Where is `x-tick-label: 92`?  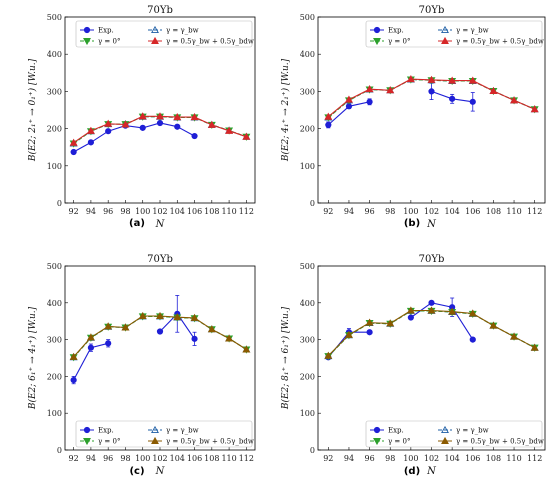
x-tick-label: 92 is located at coordinates (328, 211).